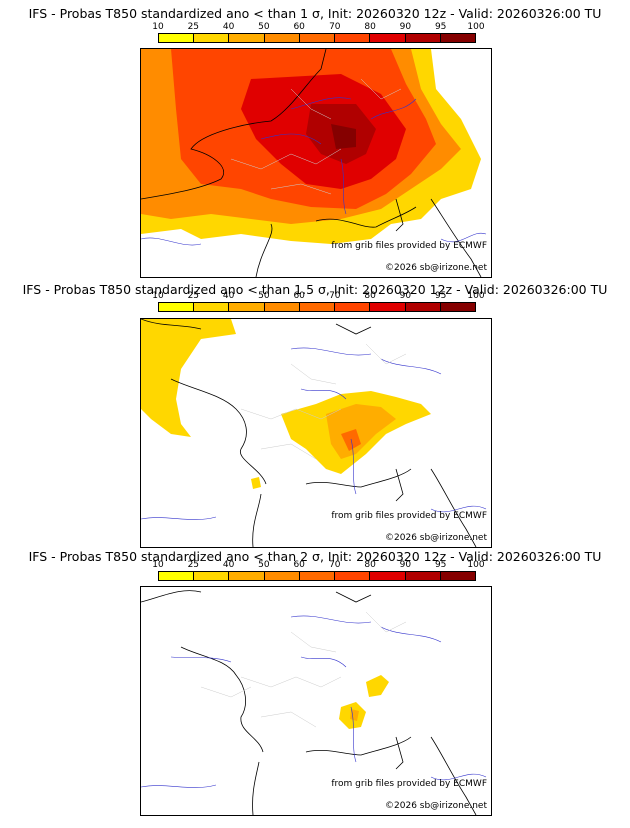  I want to click on panel-3-legend: 10 25 40 50 60 70 80 90 95 100, so click(318, 570).